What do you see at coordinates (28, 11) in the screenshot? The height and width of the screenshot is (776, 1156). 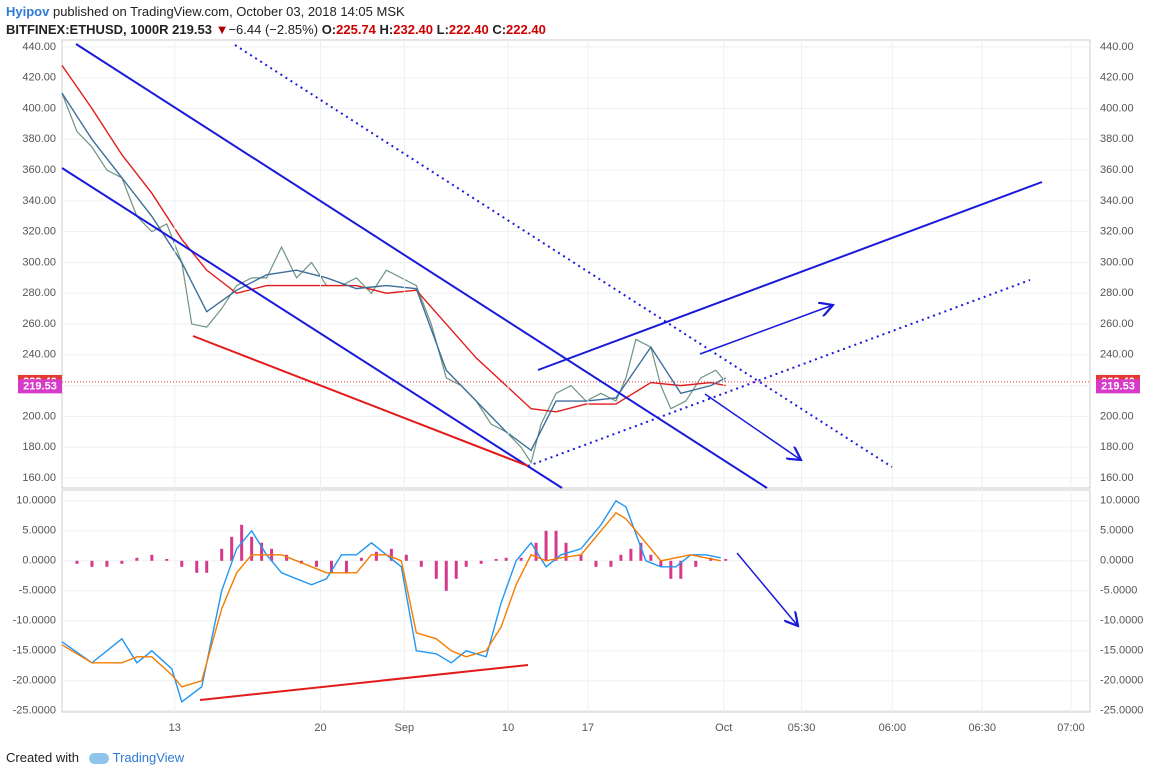 I see `author: Hyipov` at bounding box center [28, 11].